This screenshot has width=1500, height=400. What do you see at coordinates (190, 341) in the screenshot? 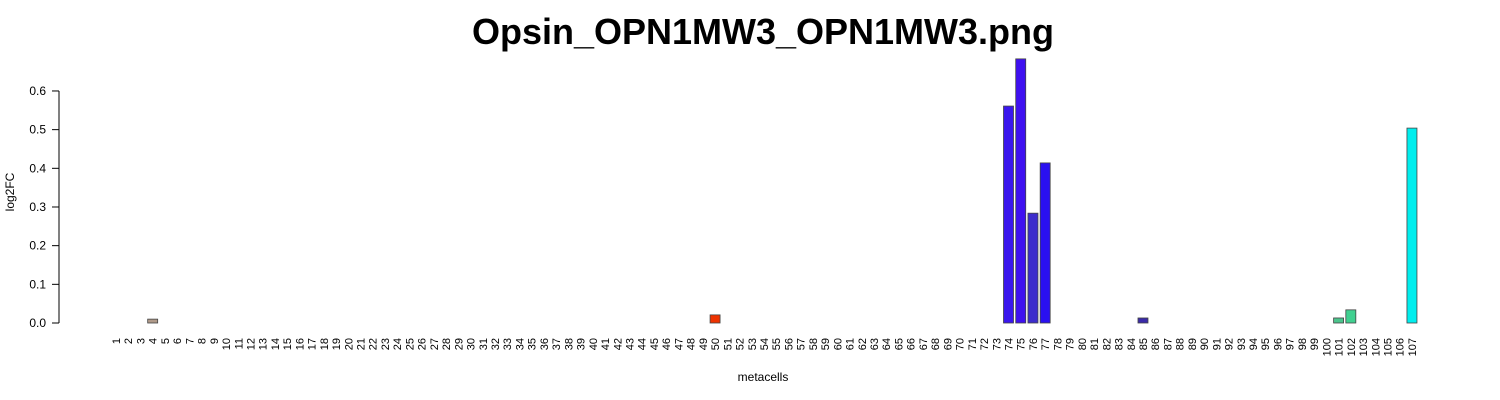
I see `x-tick-label: 7` at bounding box center [190, 341].